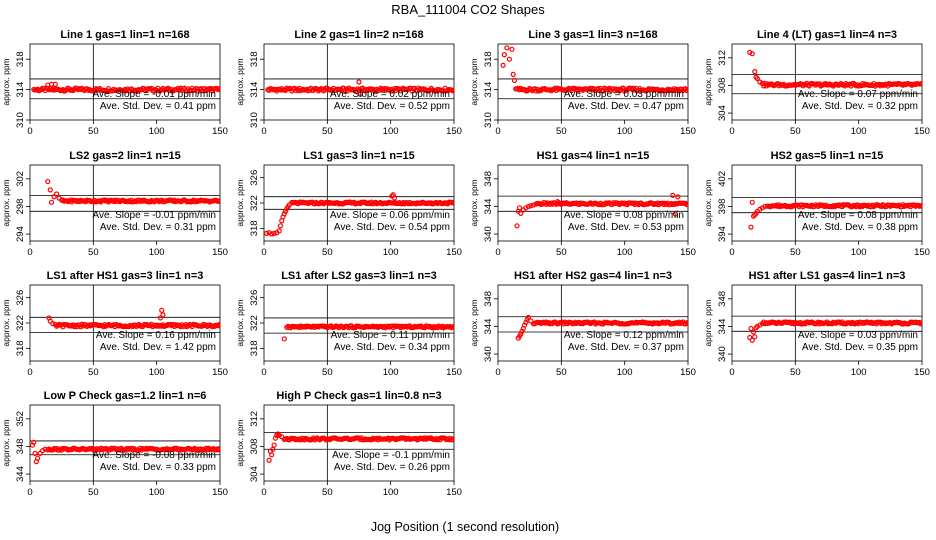 Image resolution: width=936 pixels, height=540 pixels. What do you see at coordinates (220, 492) in the screenshot?
I see `x-tick-label: 150` at bounding box center [220, 492].